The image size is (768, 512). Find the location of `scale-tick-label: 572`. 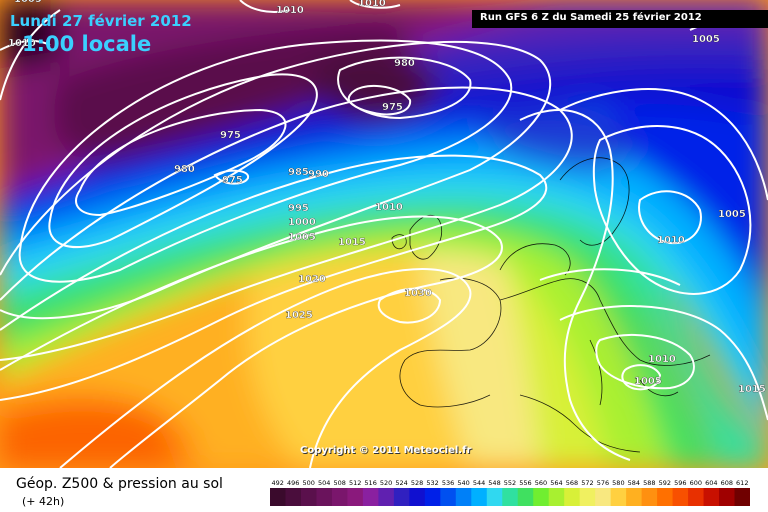

scale-tick-label: 572 is located at coordinates (587, 483).